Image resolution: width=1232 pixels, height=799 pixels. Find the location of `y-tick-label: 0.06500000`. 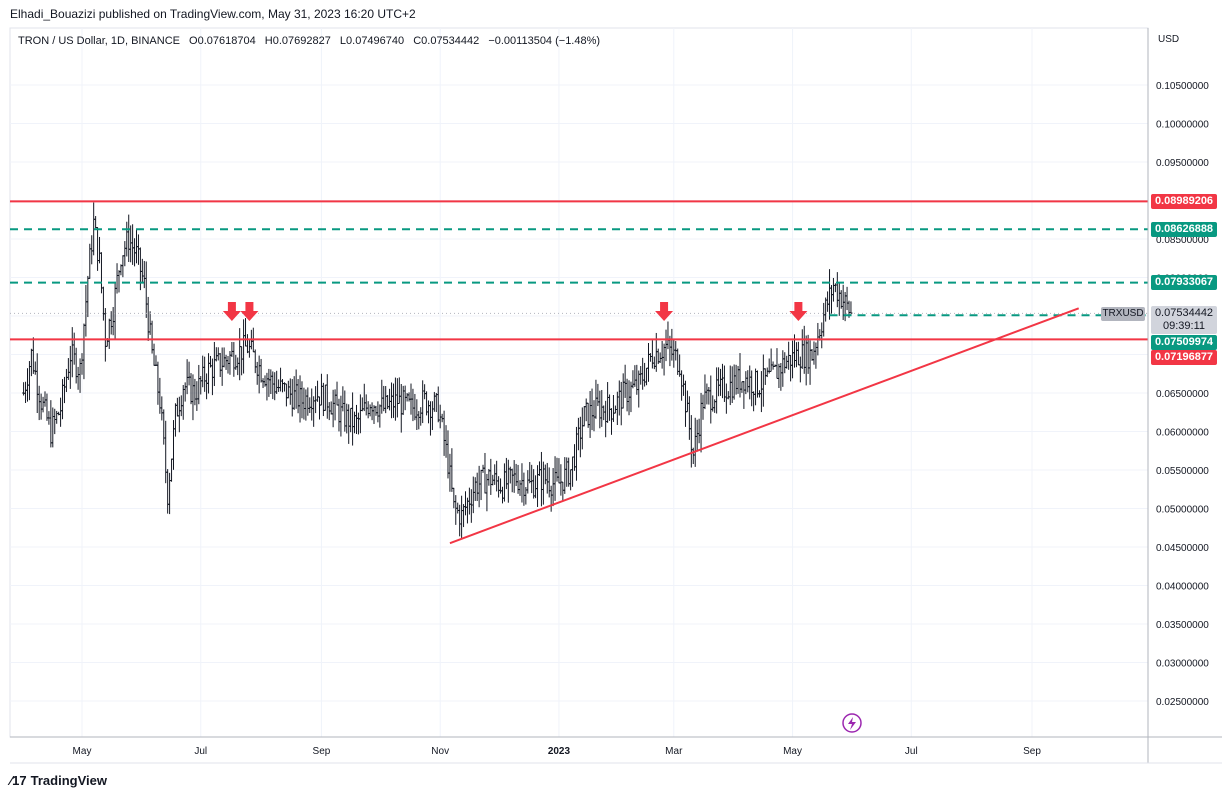

y-tick-label: 0.06500000 is located at coordinates (1182, 394).